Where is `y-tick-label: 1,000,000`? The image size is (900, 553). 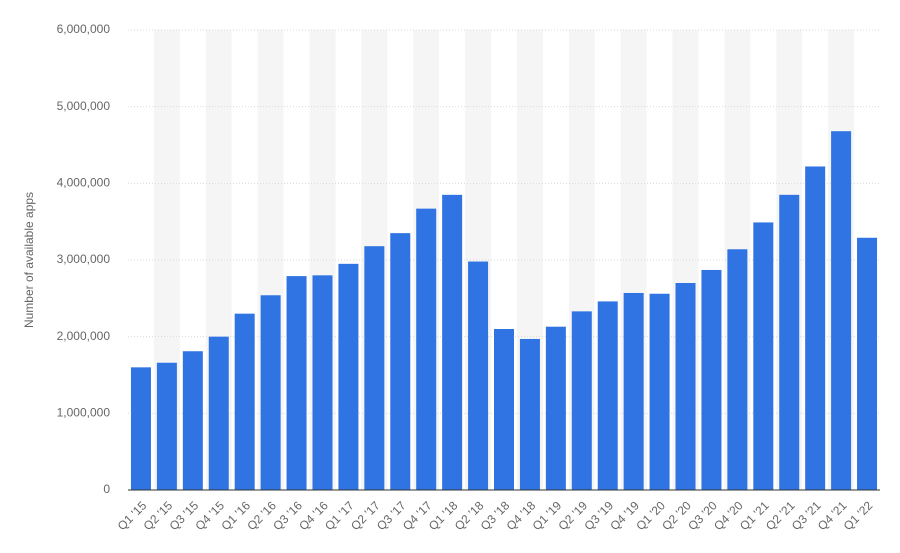
y-tick-label: 1,000,000 is located at coordinates (84, 413).